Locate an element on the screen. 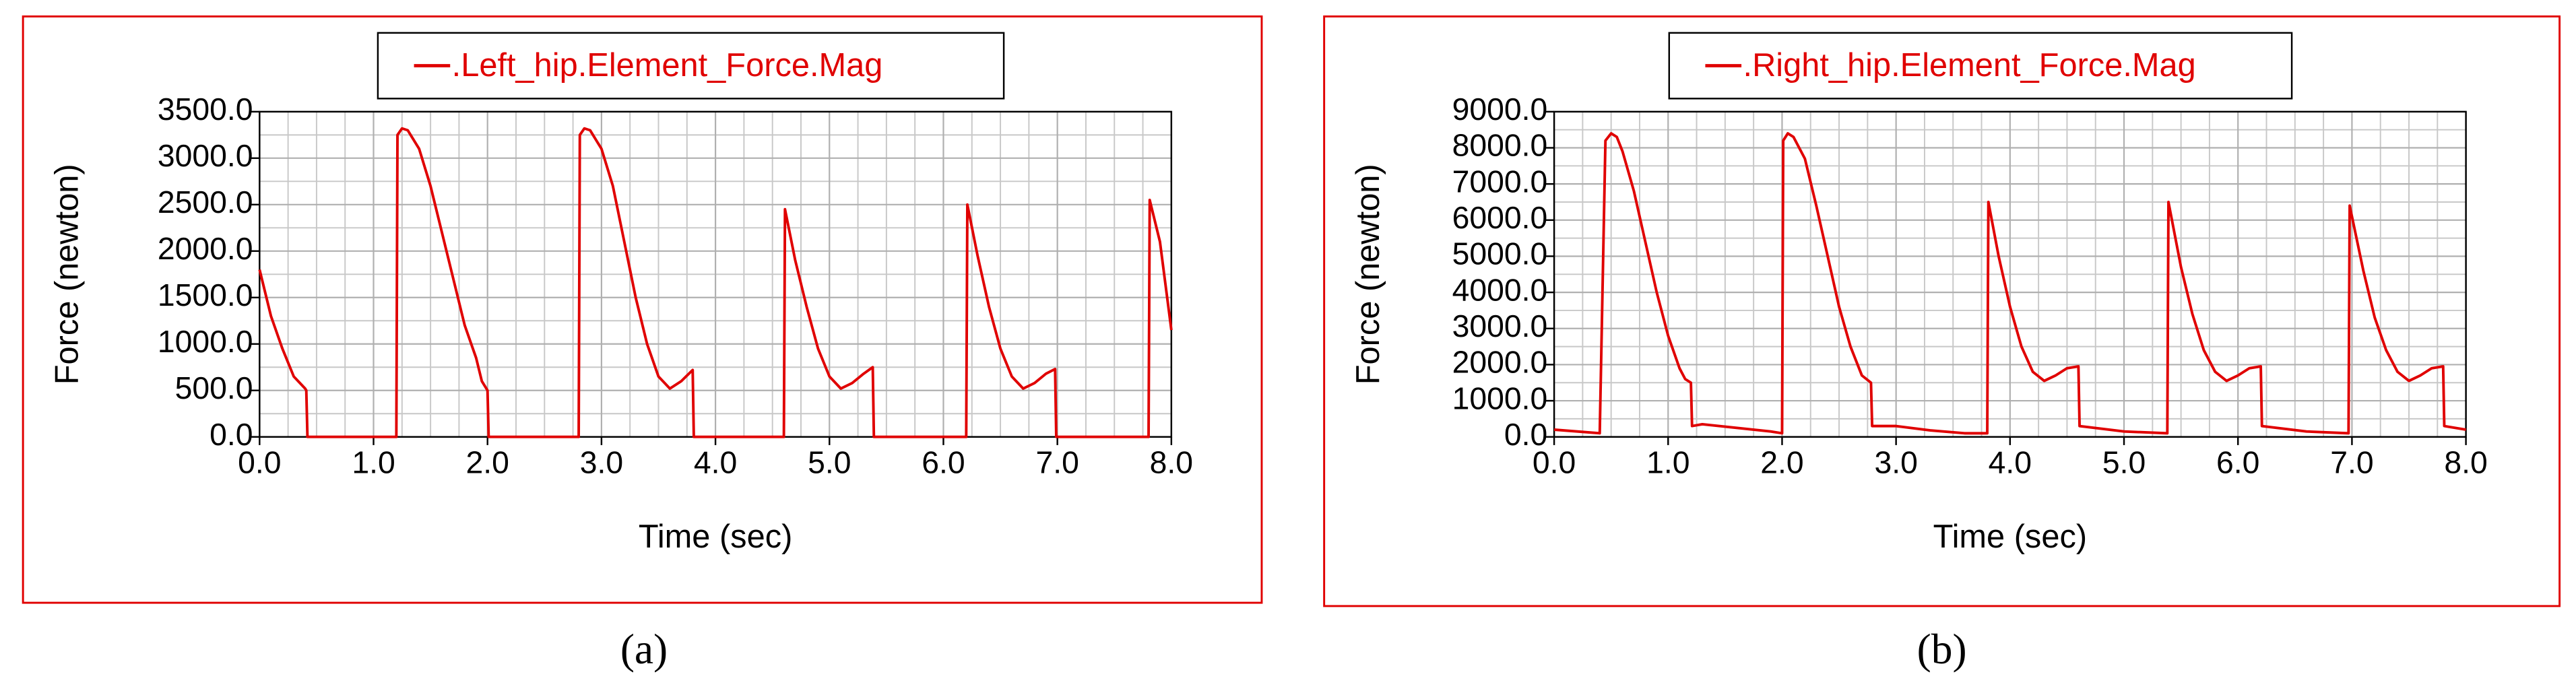 The height and width of the screenshot is (695, 2576). caption: (a) is located at coordinates (644, 649).